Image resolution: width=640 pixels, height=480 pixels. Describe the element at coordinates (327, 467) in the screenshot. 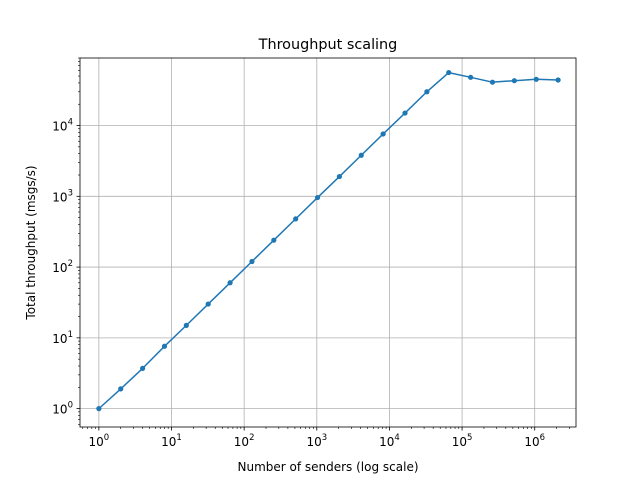

I see `x-axis-label: Number of senders (log scale)` at that location.